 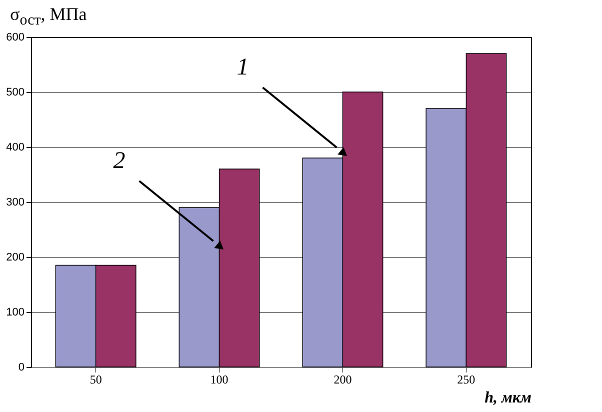 I want to click on y-tick-label: 200, so click(x=15, y=258).